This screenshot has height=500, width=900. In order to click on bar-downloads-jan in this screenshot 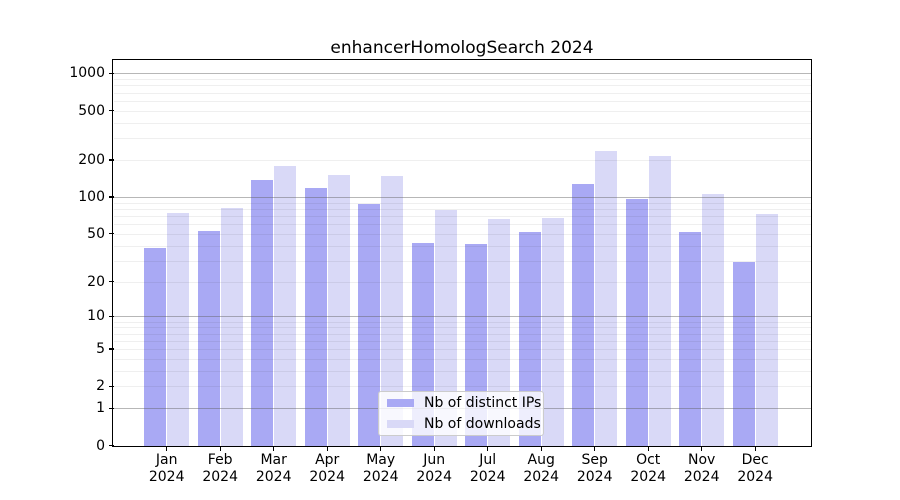, I will do `click(178, 329)`.